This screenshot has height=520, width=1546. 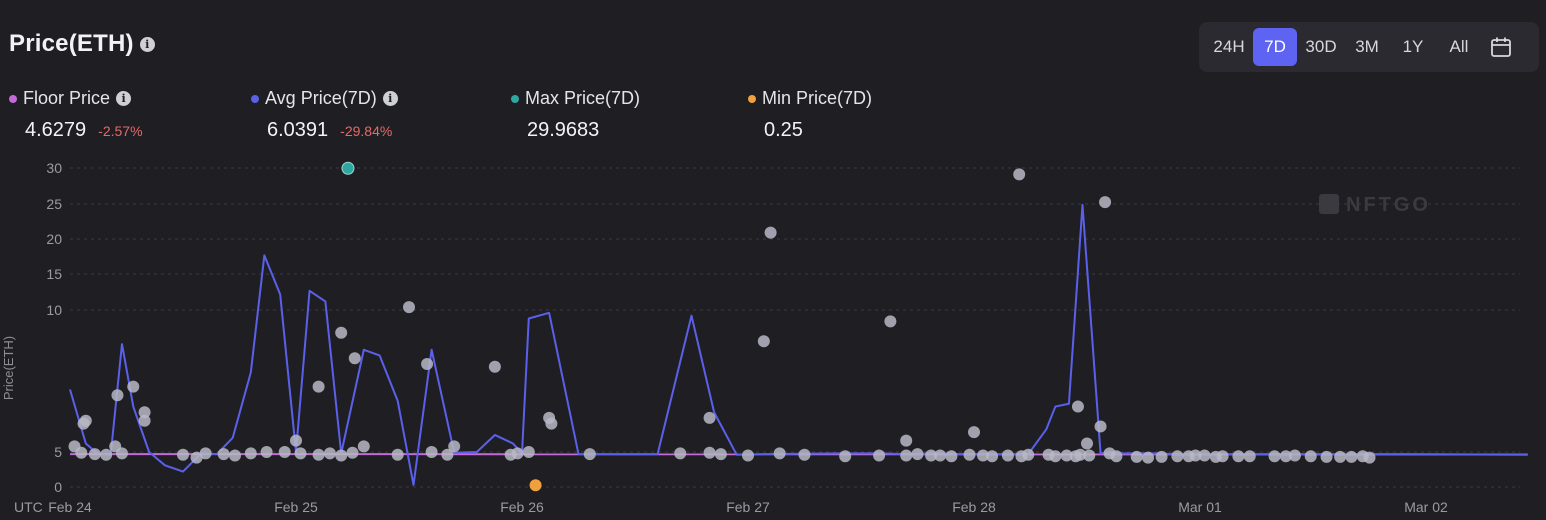 I want to click on legend-max-price: Max Price(7D) 29.9683, so click(x=575, y=115).